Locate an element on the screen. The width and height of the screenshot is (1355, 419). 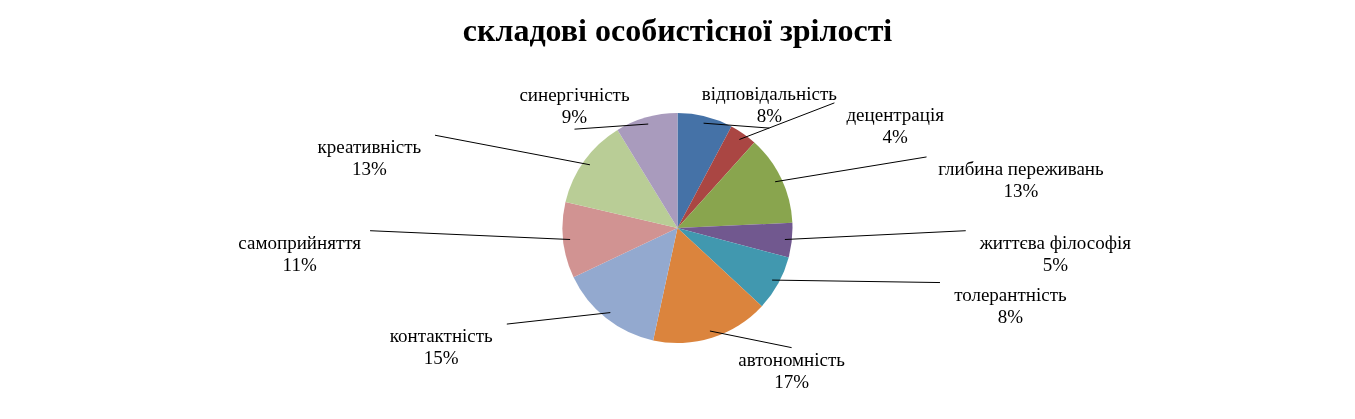
data-label: 4% is located at coordinates (895, 136).